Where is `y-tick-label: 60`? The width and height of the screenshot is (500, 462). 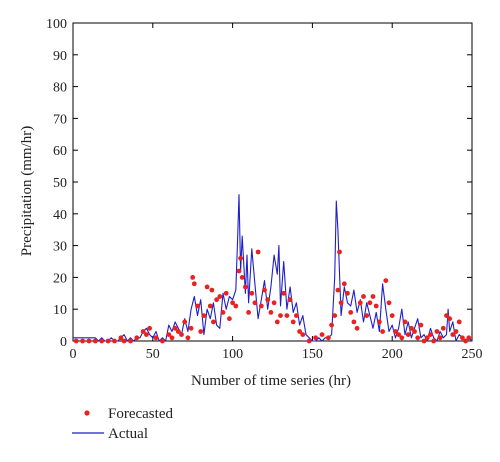 y-tick-label: 60 is located at coordinates (60, 151).